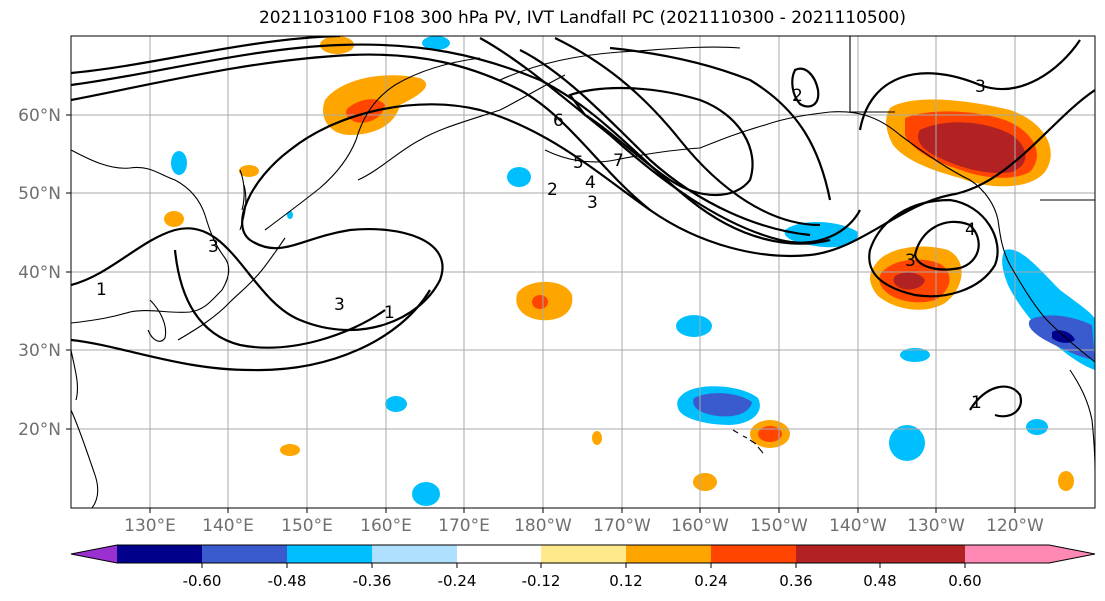 The image size is (1105, 601). What do you see at coordinates (795, 581) in the screenshot?
I see `colorbar-tick-label: 0.36` at bounding box center [795, 581].